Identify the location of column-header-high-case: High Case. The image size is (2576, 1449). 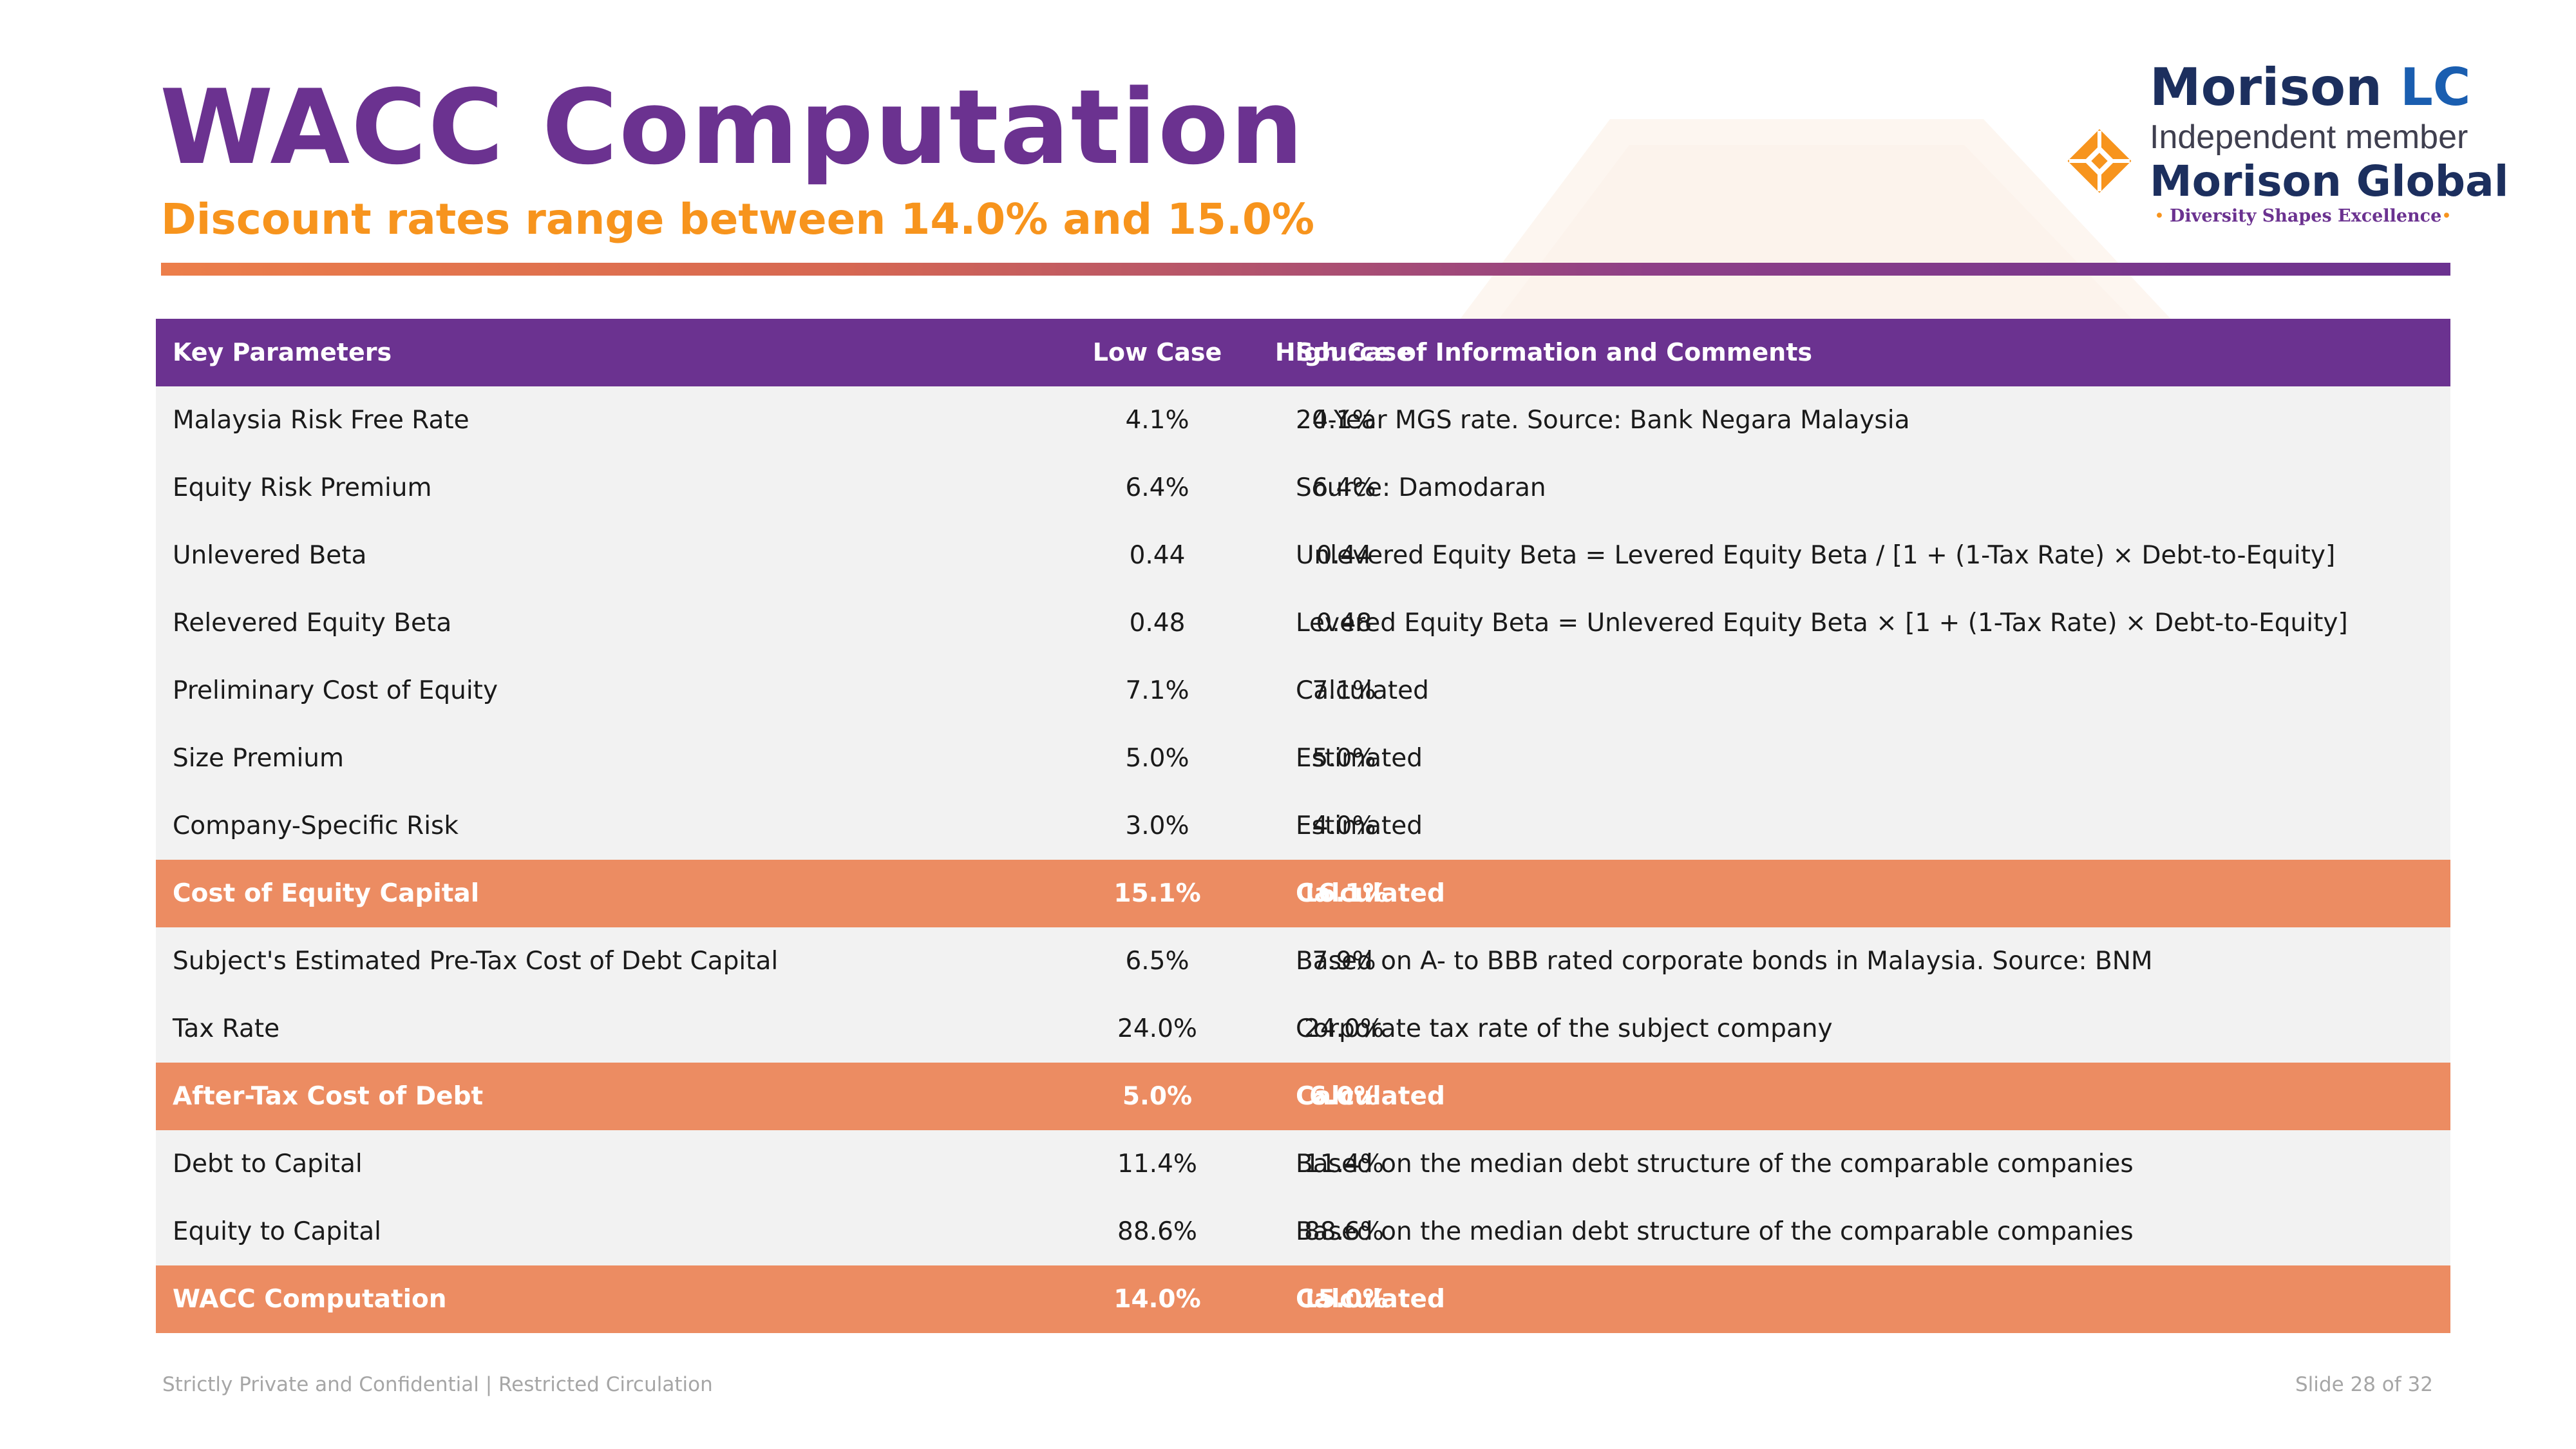
(1344, 352).